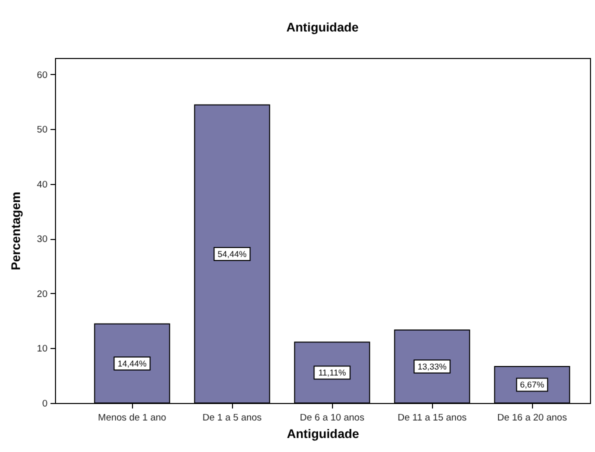 The image size is (595, 452). Describe the element at coordinates (432, 367) in the screenshot. I see `data-label: 13,33%` at that location.